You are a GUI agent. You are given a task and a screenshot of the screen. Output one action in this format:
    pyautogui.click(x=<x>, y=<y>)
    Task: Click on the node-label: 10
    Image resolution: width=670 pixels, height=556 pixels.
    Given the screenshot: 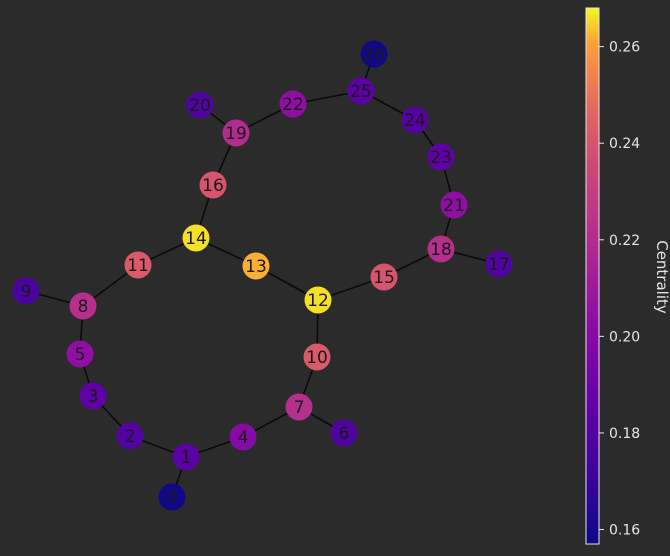 What is the action you would take?
    pyautogui.click(x=317, y=358)
    